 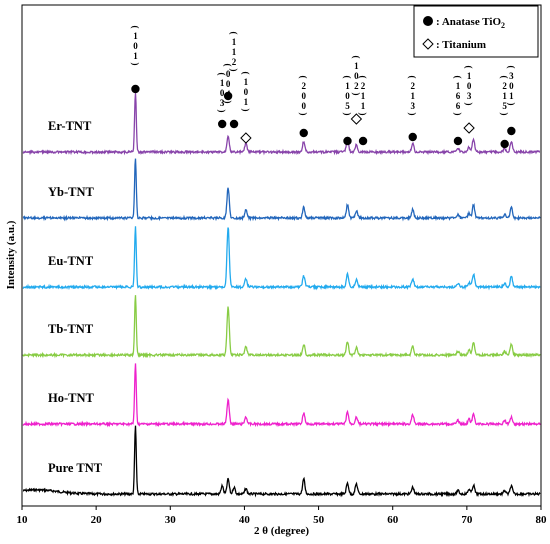 What do you see at coordinates (470, 23) in the screenshot?
I see `legend-anatase-label: : Anatase TiO2` at bounding box center [470, 23].